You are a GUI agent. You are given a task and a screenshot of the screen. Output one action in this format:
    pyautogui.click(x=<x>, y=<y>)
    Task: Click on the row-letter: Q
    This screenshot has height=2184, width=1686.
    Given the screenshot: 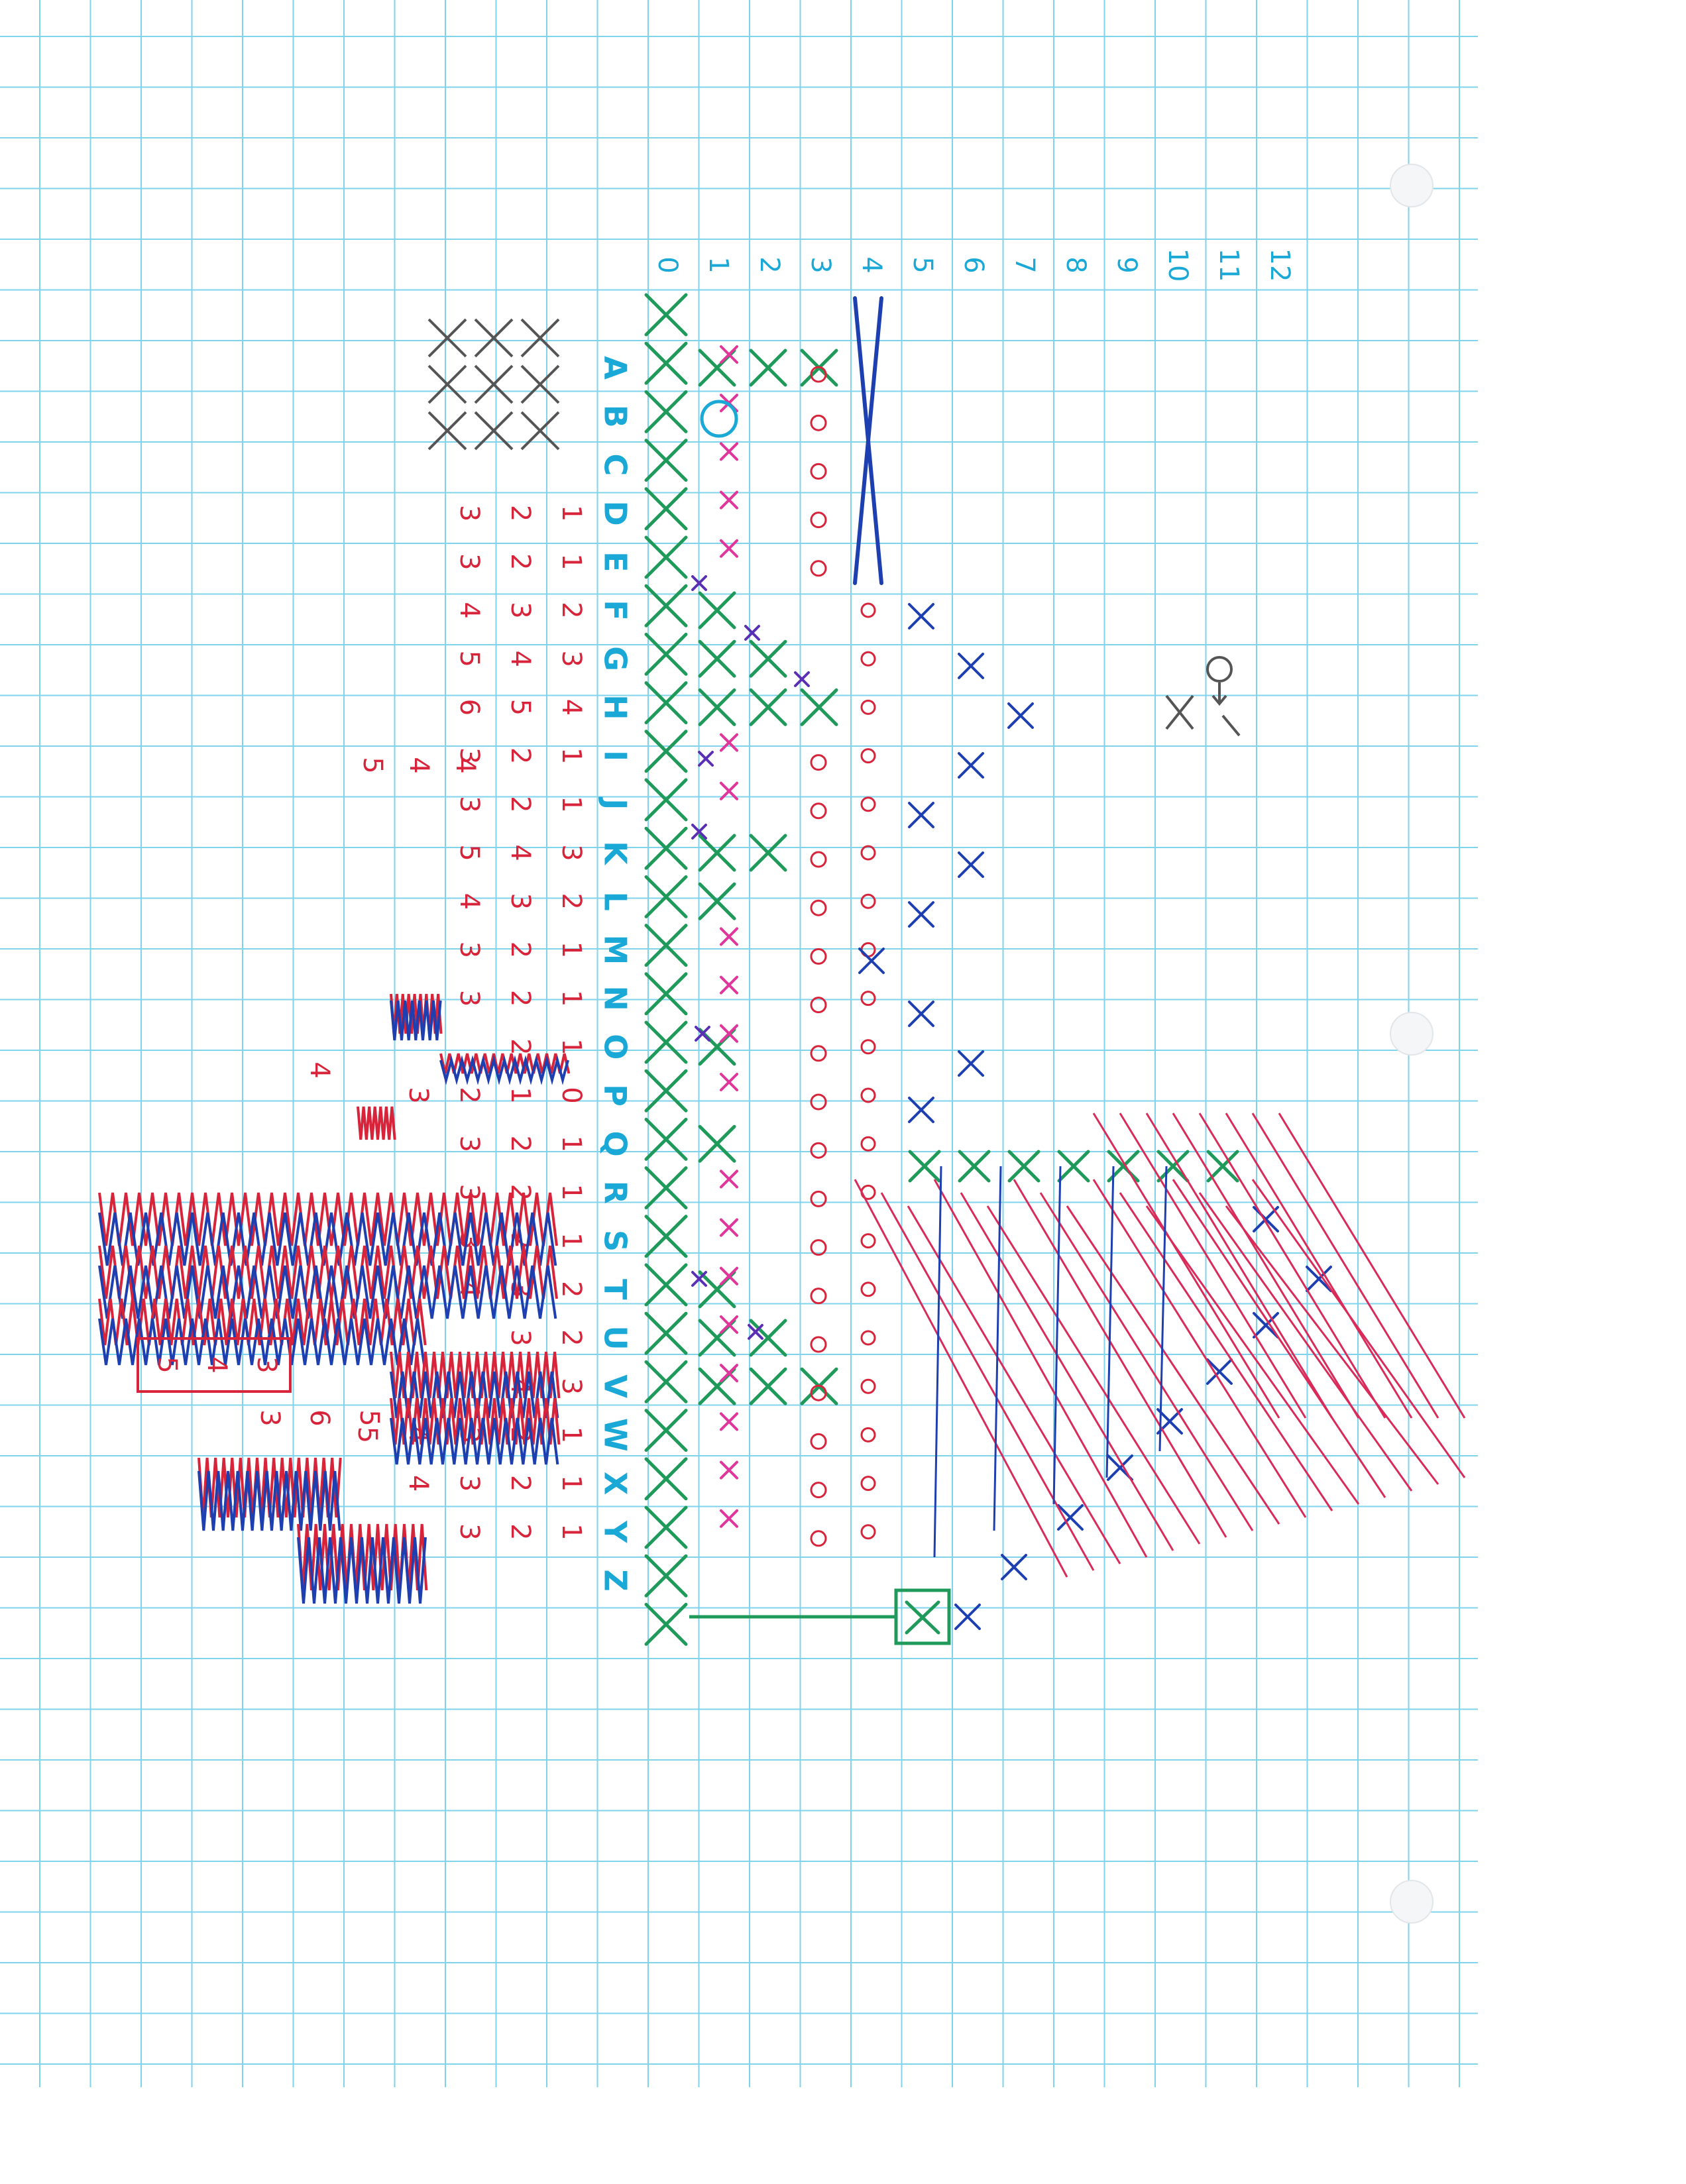 What is the action you would take?
    pyautogui.click(x=616, y=1144)
    